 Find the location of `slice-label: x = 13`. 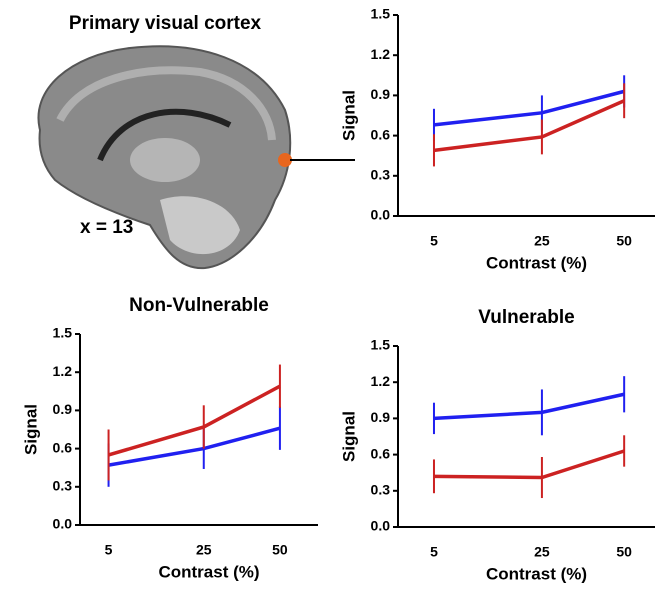

slice-label: x = 13 is located at coordinates (106, 227).